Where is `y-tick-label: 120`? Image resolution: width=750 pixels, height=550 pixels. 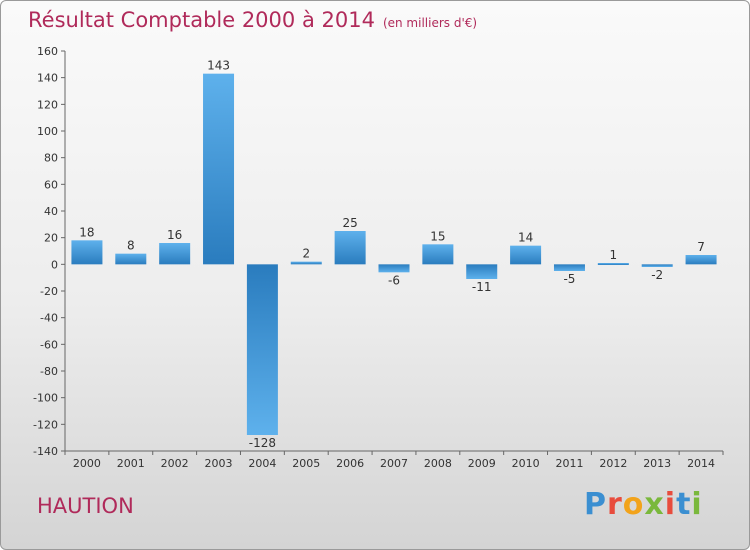 y-tick-label: 120 is located at coordinates (47, 104).